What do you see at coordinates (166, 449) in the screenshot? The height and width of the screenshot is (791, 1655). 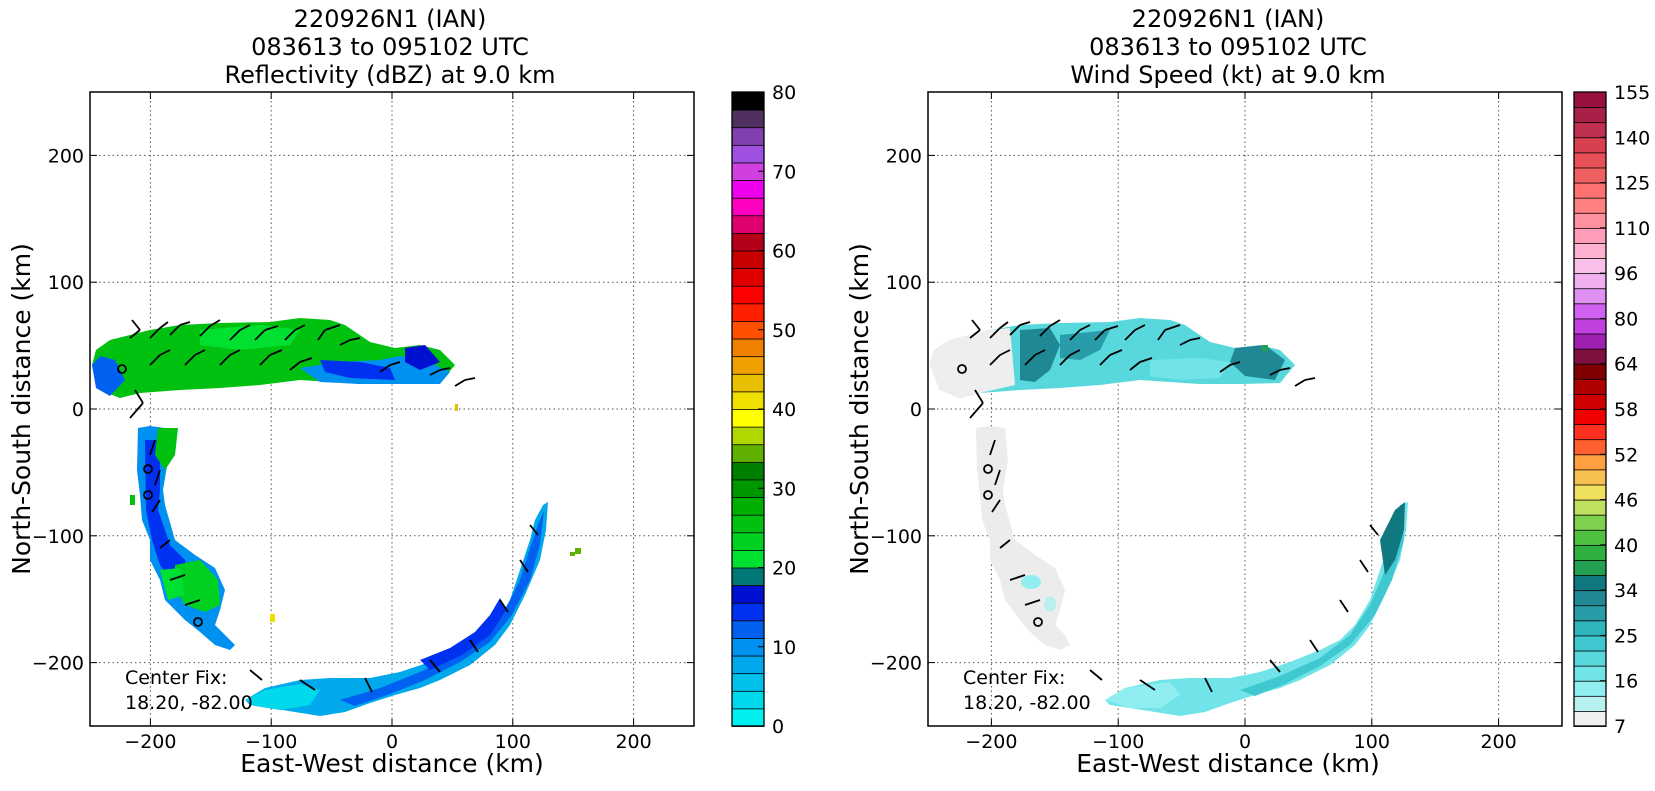 I see `echo-west-band-green` at bounding box center [166, 449].